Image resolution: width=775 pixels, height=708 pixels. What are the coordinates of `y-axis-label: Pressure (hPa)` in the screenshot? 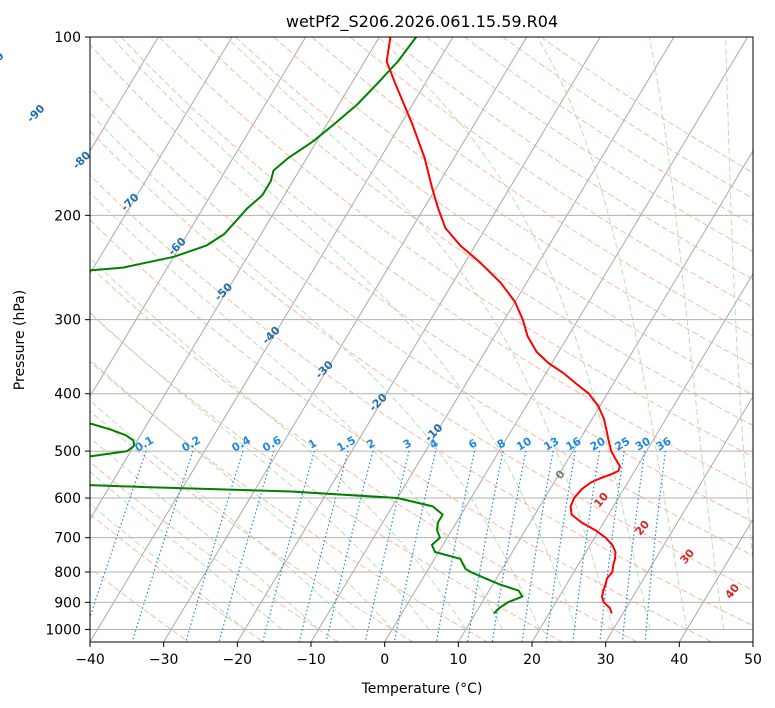 It's located at (20, 340).